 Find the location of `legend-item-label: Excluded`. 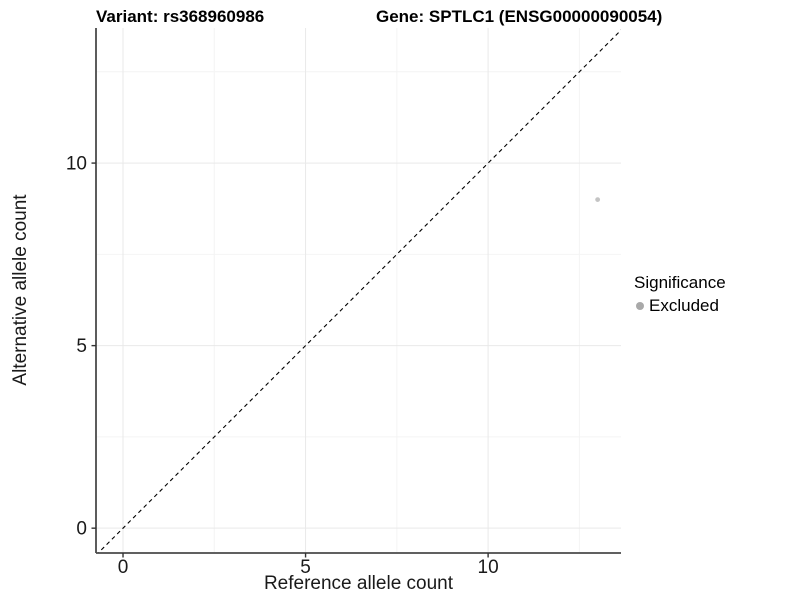

legend-item-label: Excluded is located at coordinates (684, 305).